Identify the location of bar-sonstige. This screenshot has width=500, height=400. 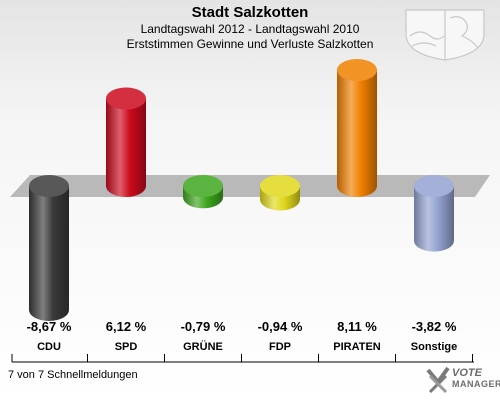
(434, 213).